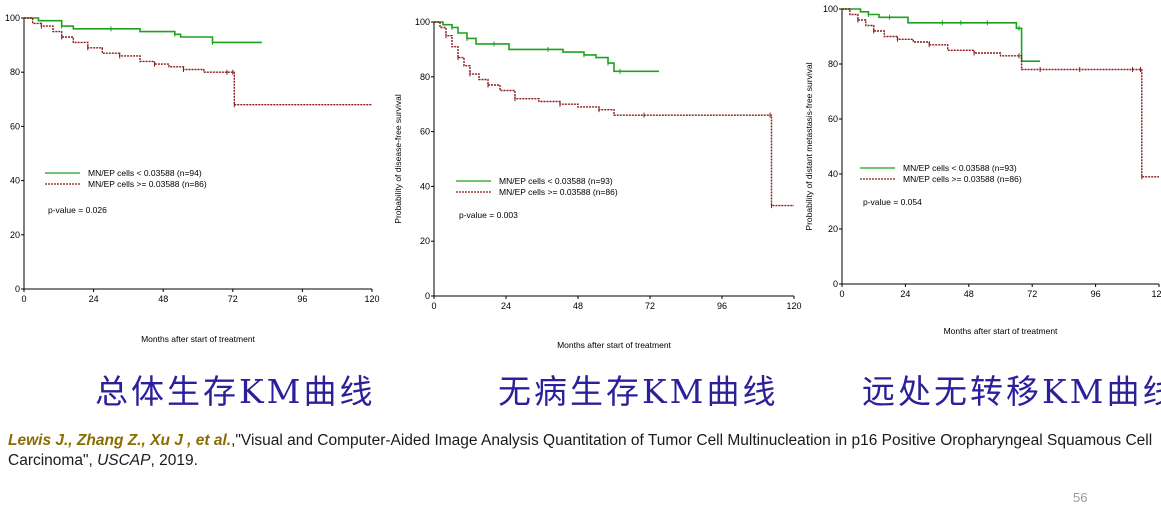  I want to click on p-value-label: p-value = 0.026, so click(77, 210).